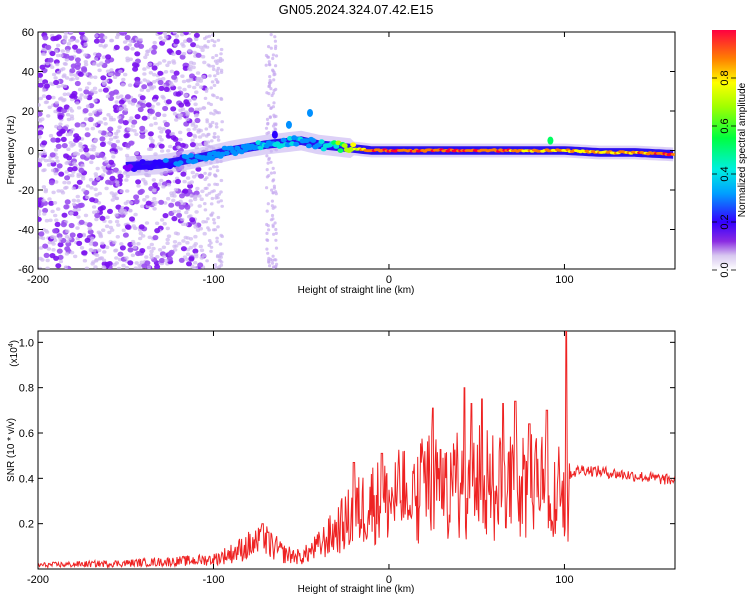 This screenshot has height=605, width=750. I want to click on y-tick-label: 40, so click(28, 73).